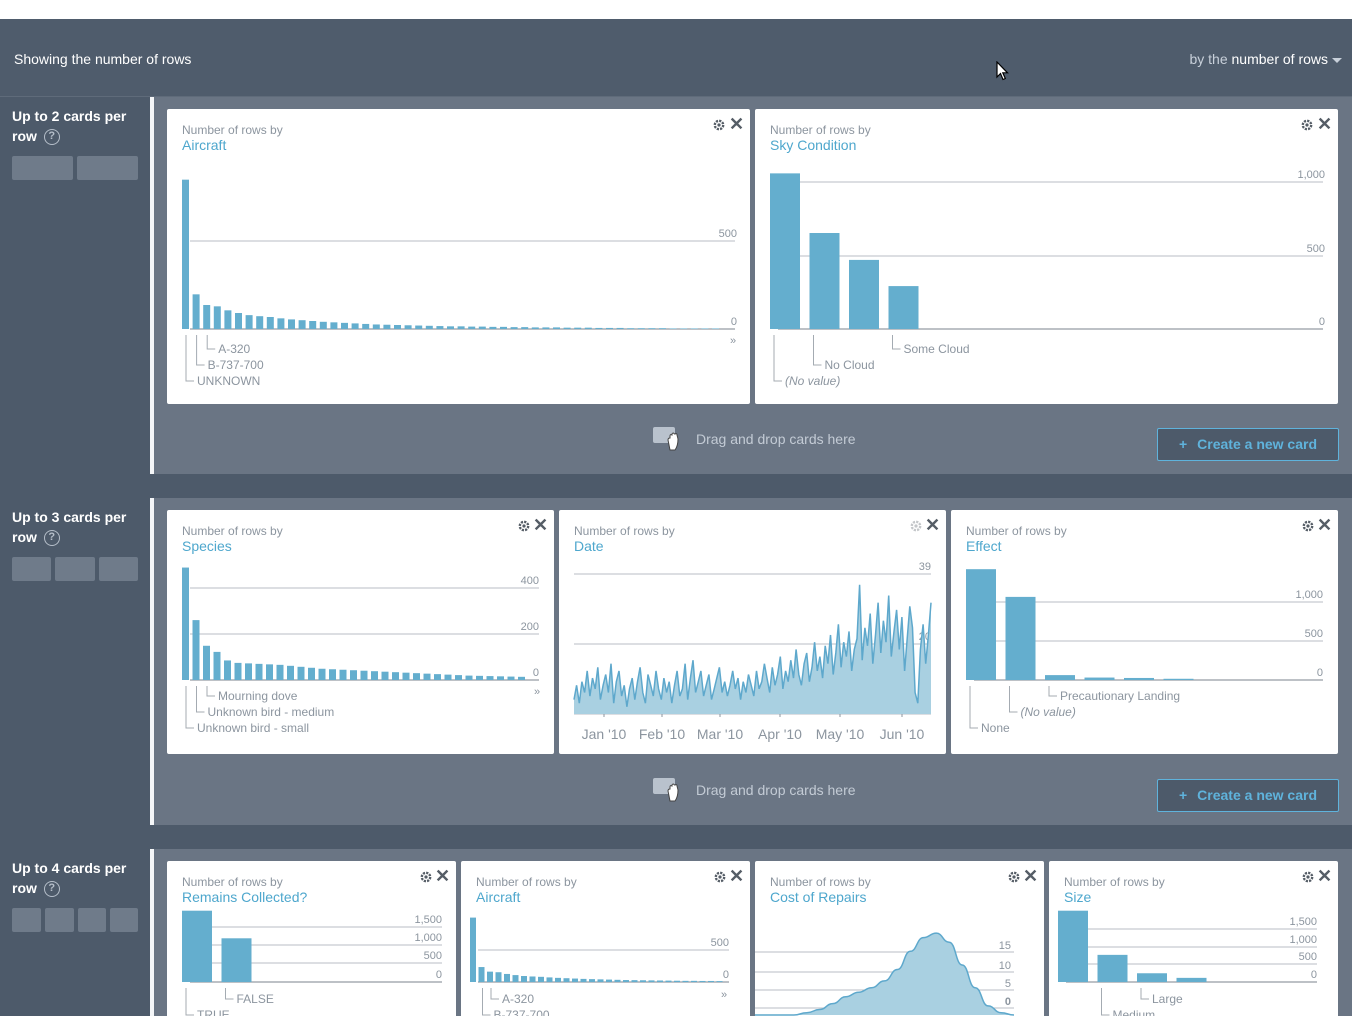  What do you see at coordinates (1008, 984) in the screenshot?
I see `y-tick-label: 5` at bounding box center [1008, 984].